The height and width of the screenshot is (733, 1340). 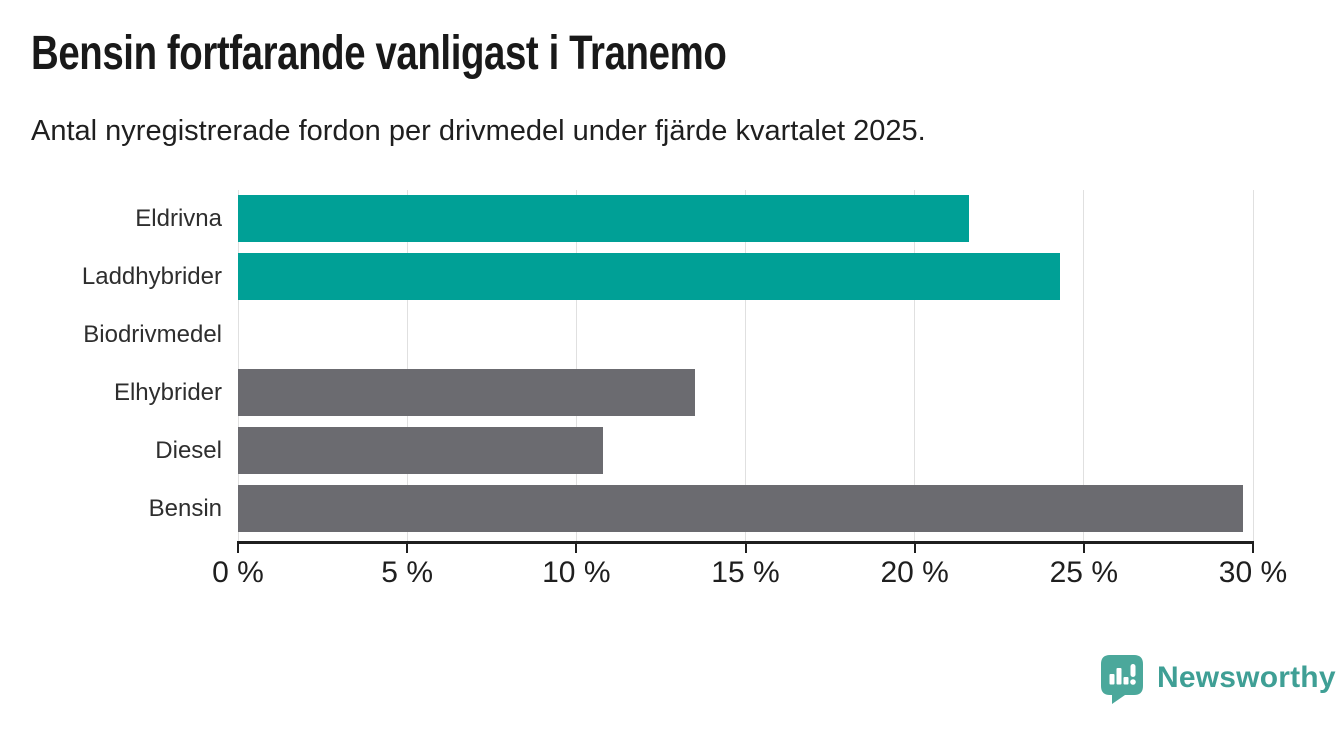 I want to click on page-title: Bensin fortfarande vanligast i Tranemo, so click(x=379, y=53).